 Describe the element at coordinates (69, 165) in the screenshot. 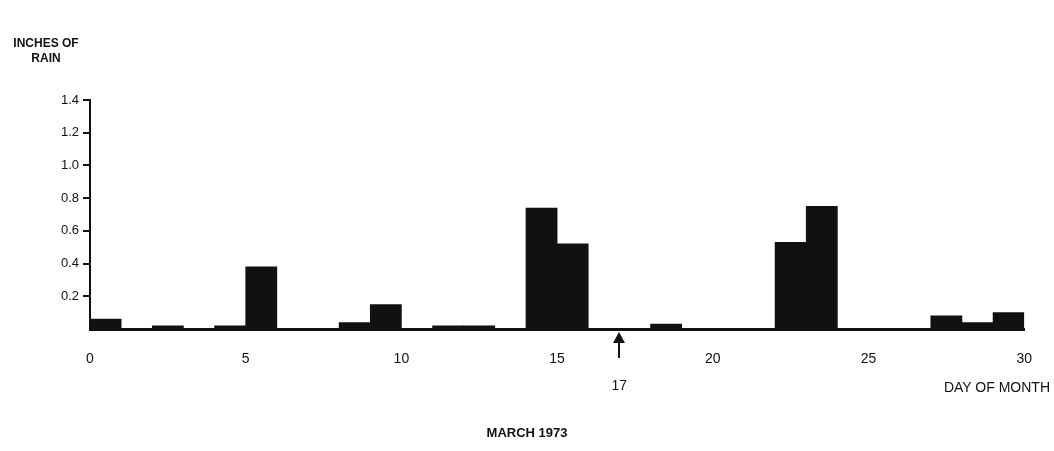

I see `y-tick-label: 1.0` at that location.